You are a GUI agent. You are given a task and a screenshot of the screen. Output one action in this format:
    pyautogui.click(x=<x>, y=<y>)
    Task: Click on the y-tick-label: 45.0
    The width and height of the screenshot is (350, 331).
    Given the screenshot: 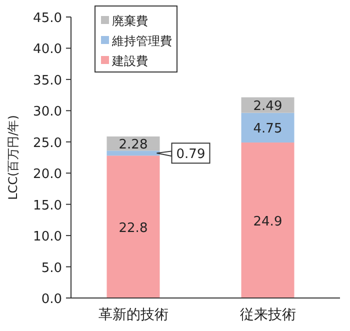 What is the action you would take?
    pyautogui.click(x=47, y=18)
    